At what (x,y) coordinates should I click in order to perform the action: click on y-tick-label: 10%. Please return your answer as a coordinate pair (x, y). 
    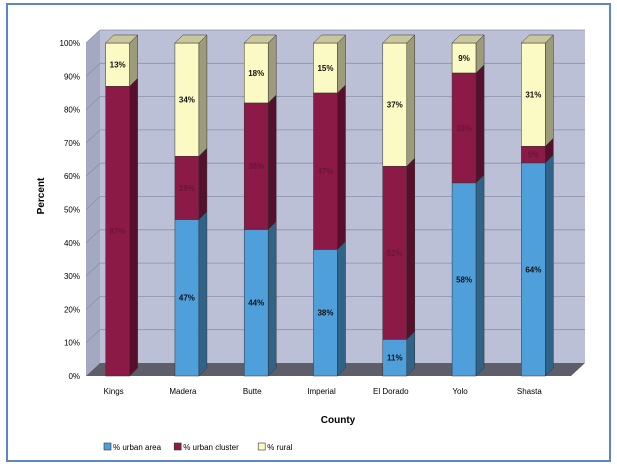
    Looking at the image, I should click on (72, 343).